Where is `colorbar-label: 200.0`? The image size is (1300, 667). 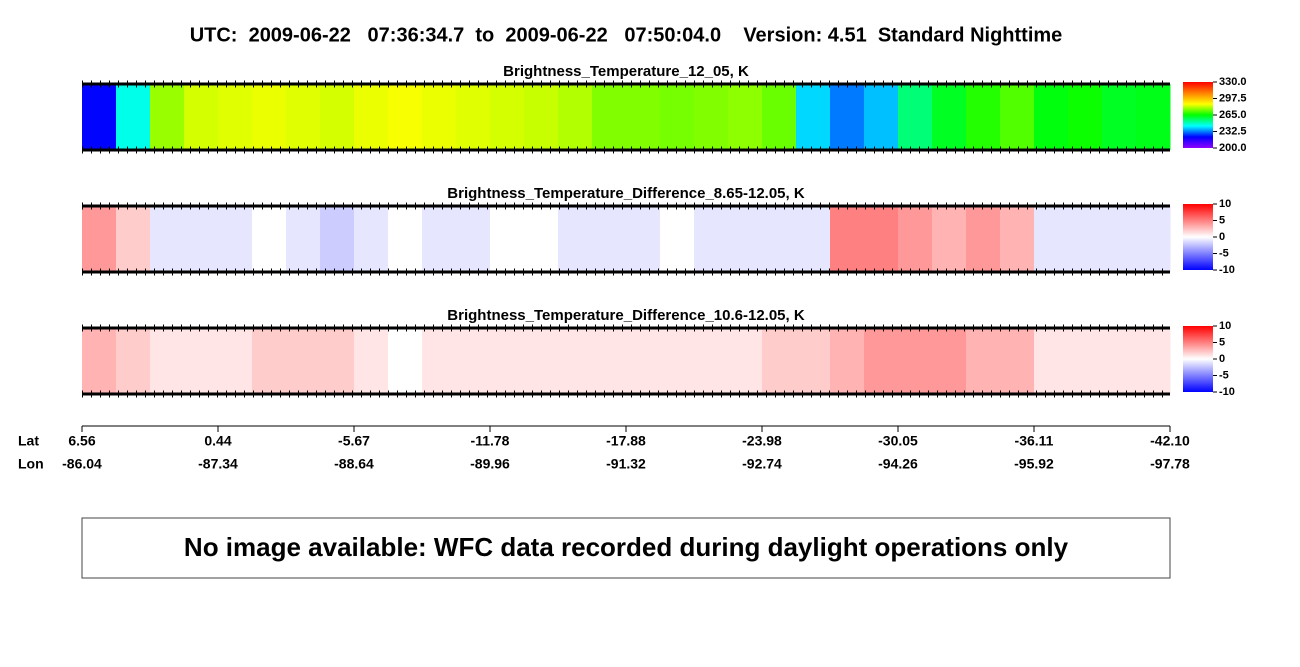
colorbar-label: 200.0 is located at coordinates (1233, 148).